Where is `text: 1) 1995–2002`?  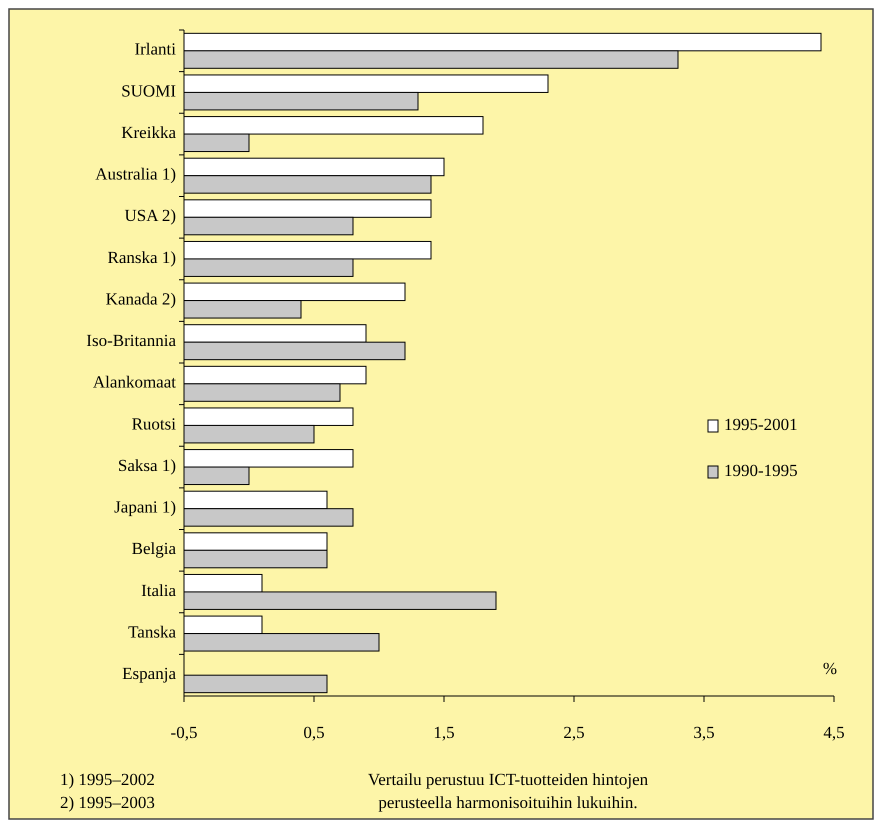 text: 1) 1995–2002 is located at coordinates (107, 779).